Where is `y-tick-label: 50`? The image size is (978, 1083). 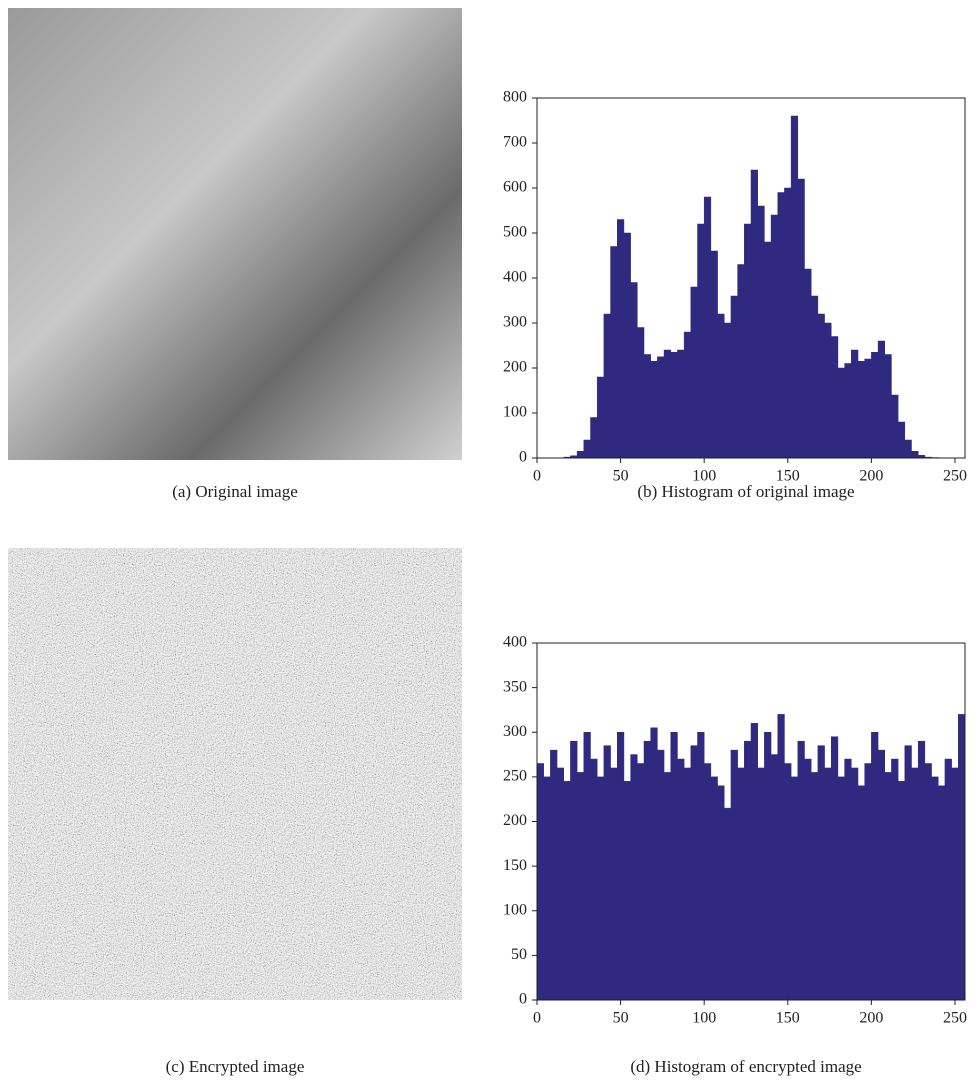 y-tick-label: 50 is located at coordinates (519, 954).